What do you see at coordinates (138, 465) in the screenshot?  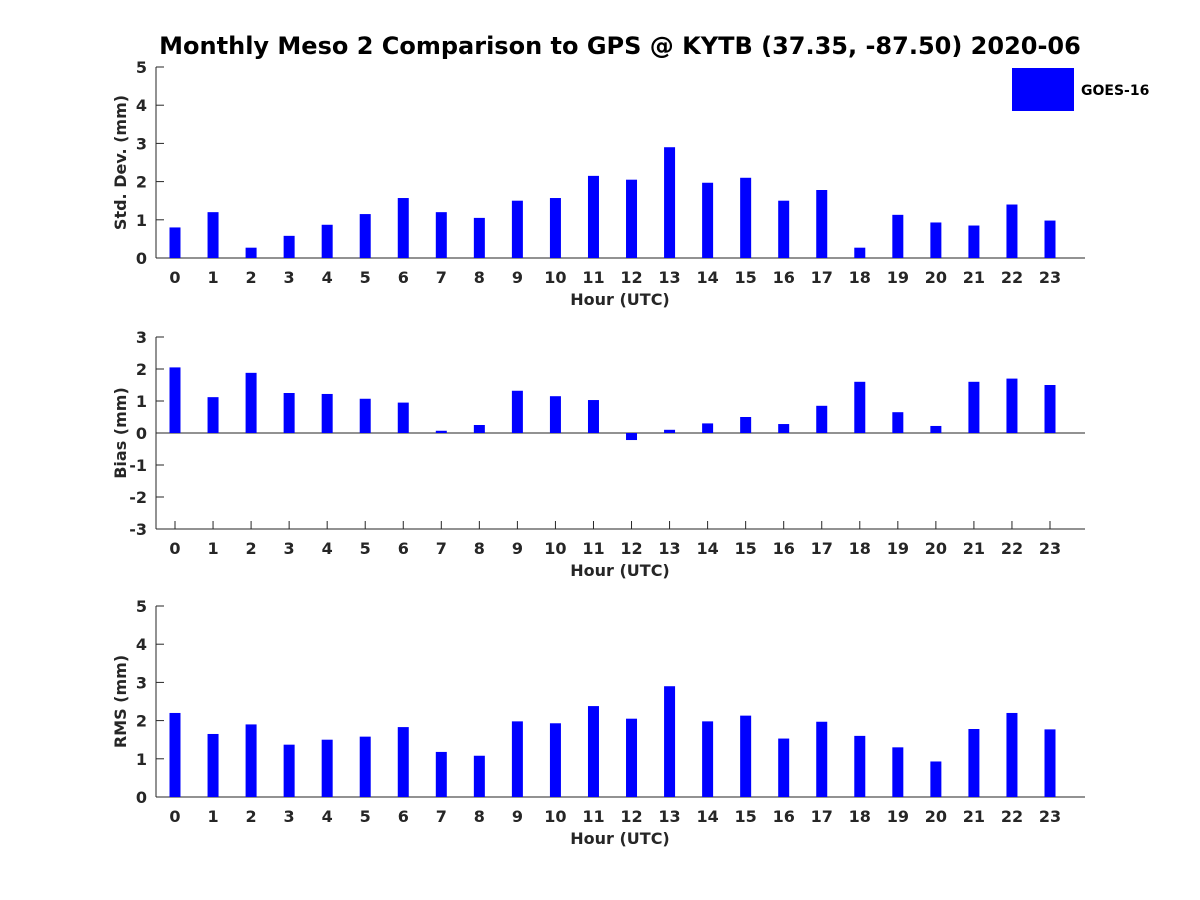 I see `y-tick-label: -1` at bounding box center [138, 465].